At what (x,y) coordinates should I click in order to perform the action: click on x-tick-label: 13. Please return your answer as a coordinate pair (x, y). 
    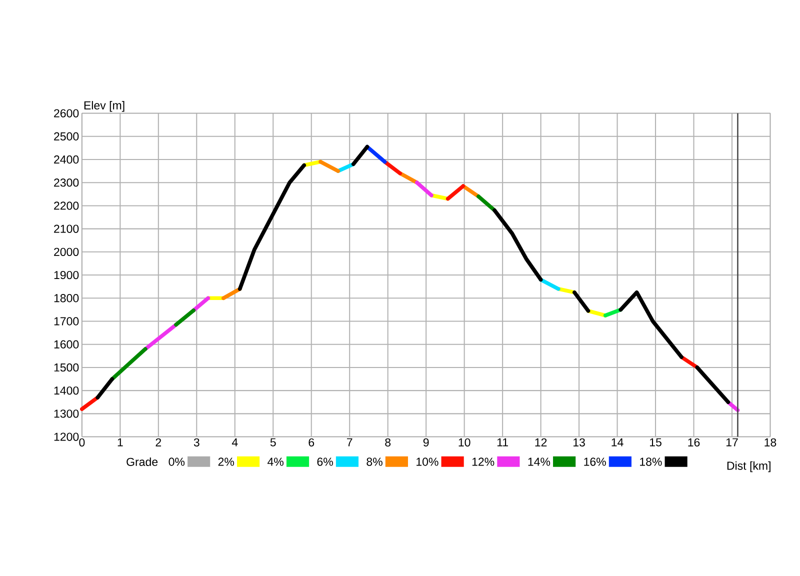
    Looking at the image, I should click on (579, 442).